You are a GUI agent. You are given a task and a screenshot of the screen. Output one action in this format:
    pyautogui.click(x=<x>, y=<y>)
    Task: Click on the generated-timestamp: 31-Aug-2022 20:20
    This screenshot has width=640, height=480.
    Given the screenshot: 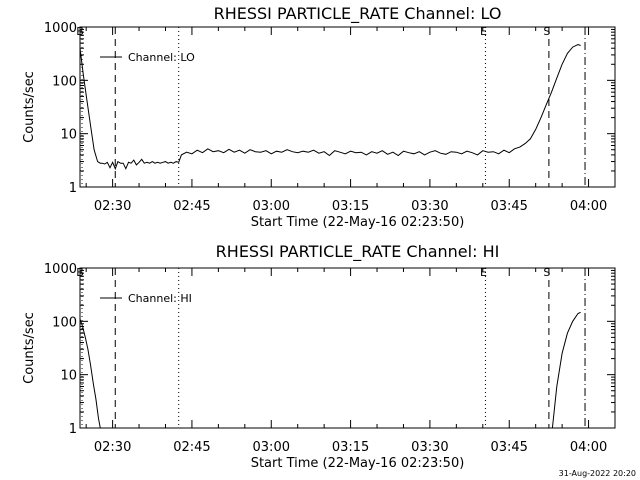 What is the action you would take?
    pyautogui.click(x=597, y=473)
    